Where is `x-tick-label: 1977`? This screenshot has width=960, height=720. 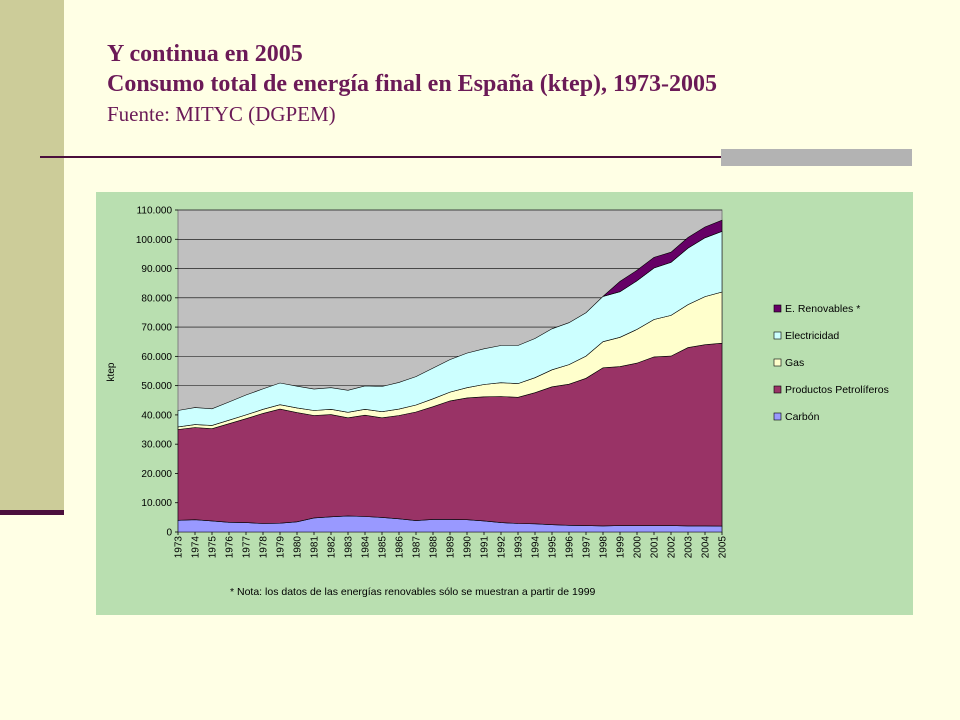
x-tick-label: 1977 is located at coordinates (247, 547).